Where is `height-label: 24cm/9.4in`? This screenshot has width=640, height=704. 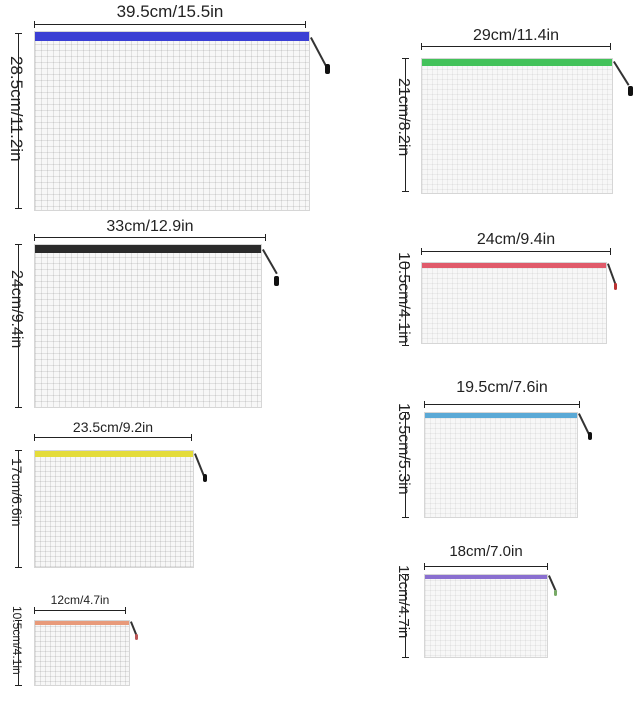 height-label: 24cm/9.4in is located at coordinates (16, 309).